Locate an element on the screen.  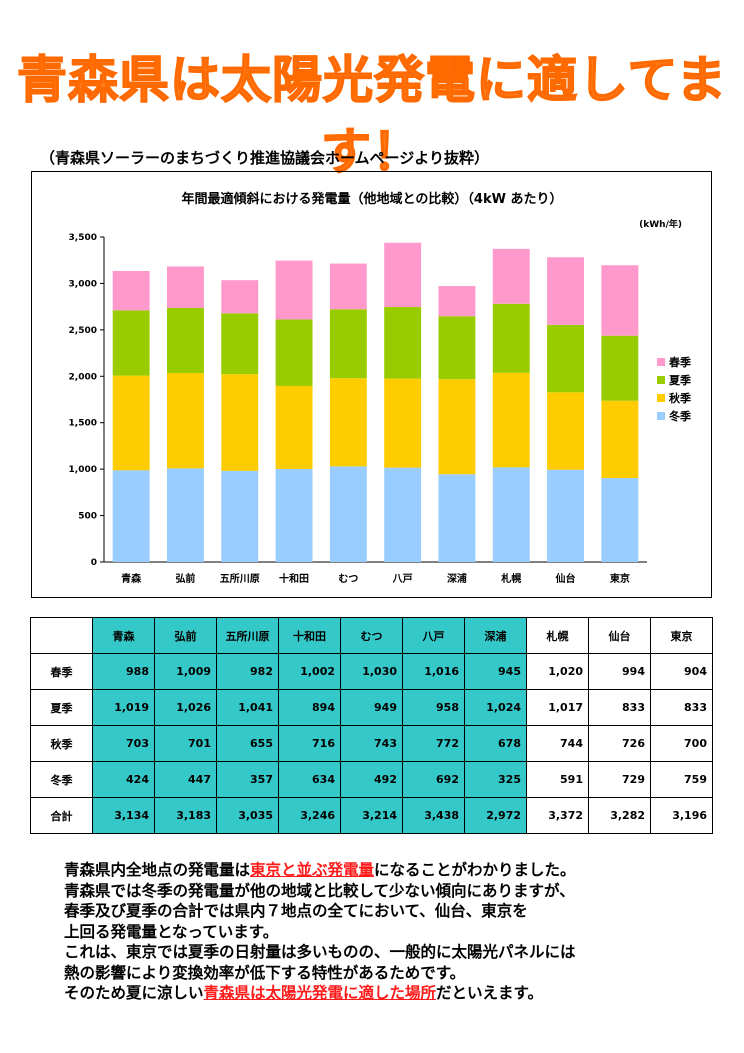
table-cell: 1,041 is located at coordinates (247, 707).